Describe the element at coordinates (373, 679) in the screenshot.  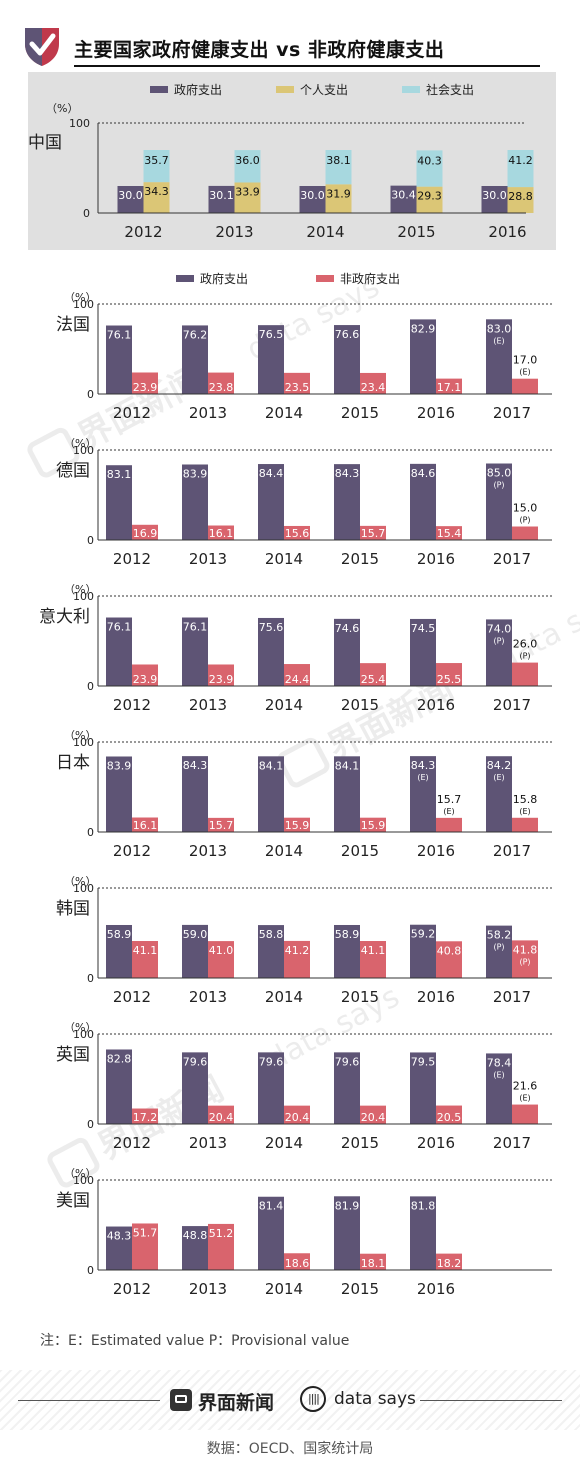
I see `value-label-nongov: 25.4` at that location.